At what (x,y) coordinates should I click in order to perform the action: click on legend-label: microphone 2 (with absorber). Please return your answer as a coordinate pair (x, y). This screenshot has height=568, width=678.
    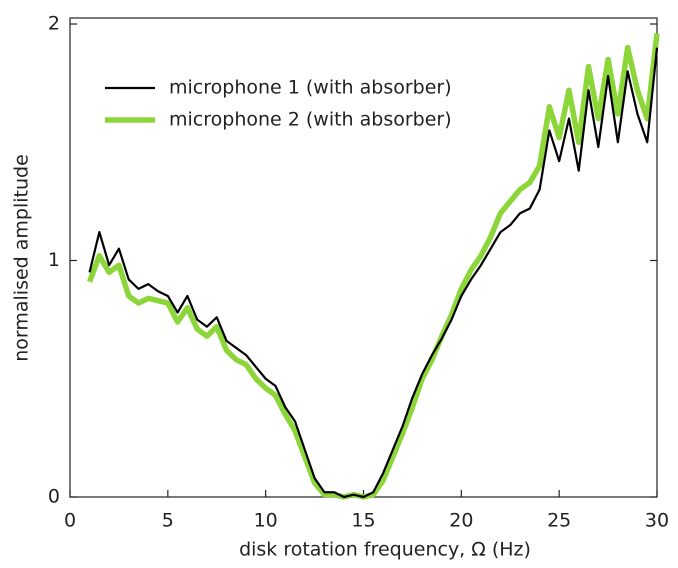
    Looking at the image, I should click on (310, 120).